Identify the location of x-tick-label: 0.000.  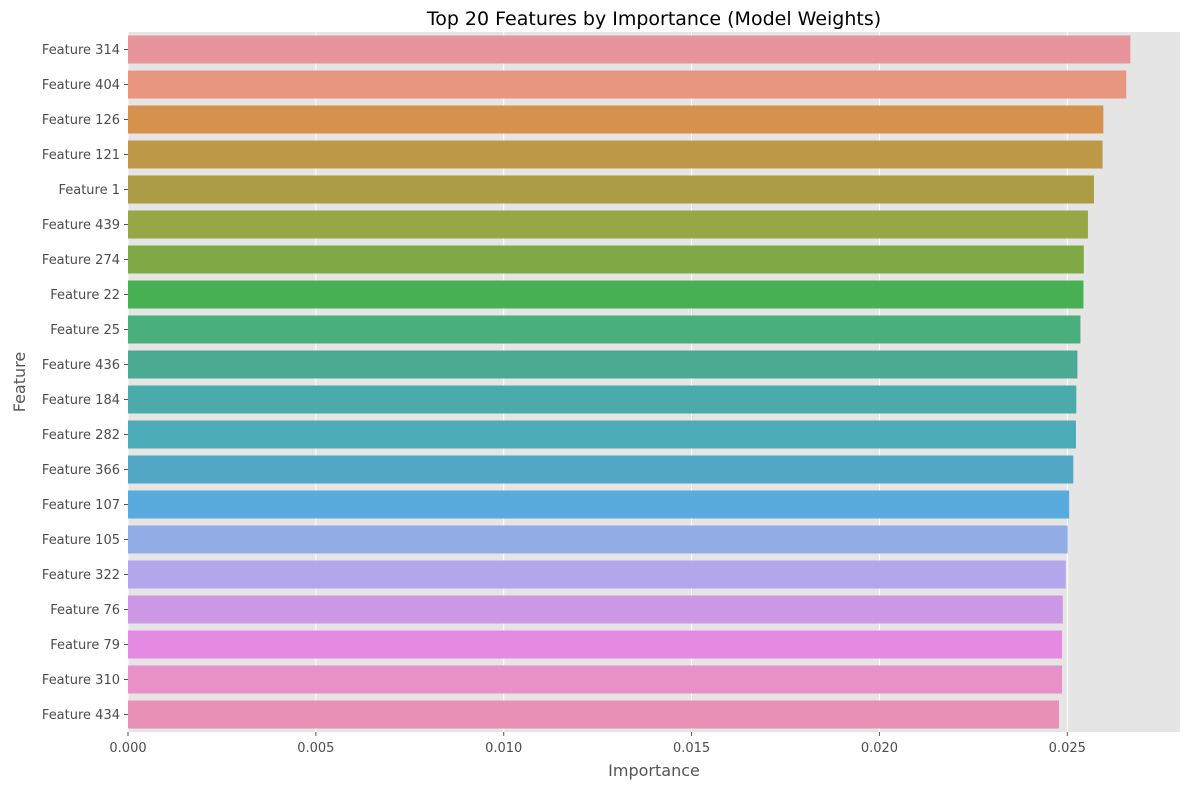
(127, 748).